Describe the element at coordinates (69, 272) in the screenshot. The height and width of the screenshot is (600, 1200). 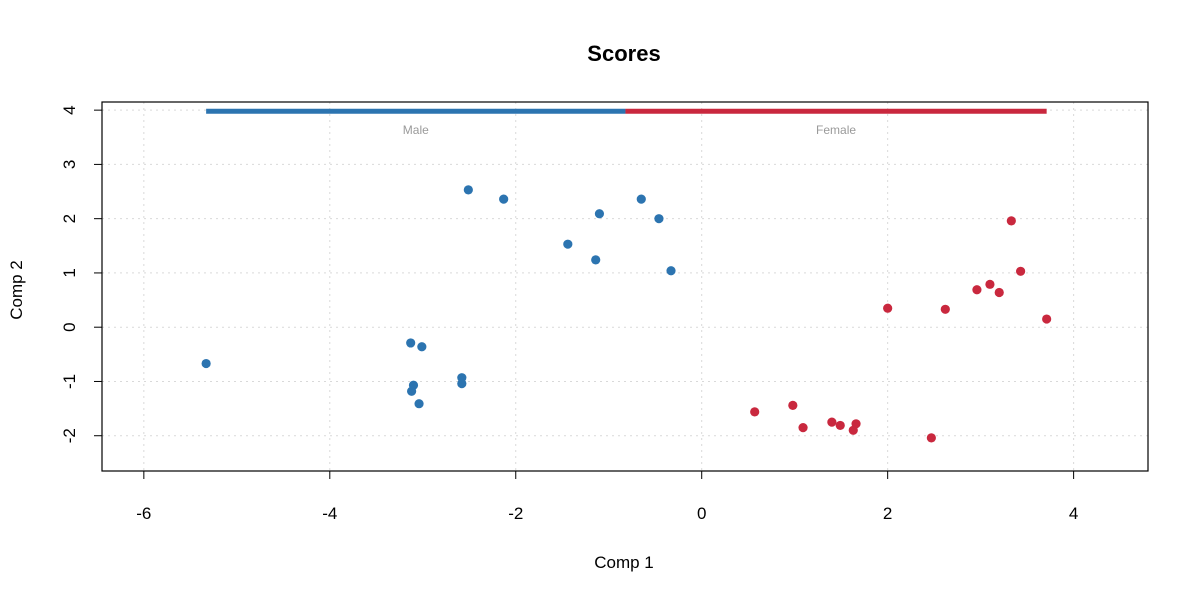
I see `y-tick-label: 1` at that location.